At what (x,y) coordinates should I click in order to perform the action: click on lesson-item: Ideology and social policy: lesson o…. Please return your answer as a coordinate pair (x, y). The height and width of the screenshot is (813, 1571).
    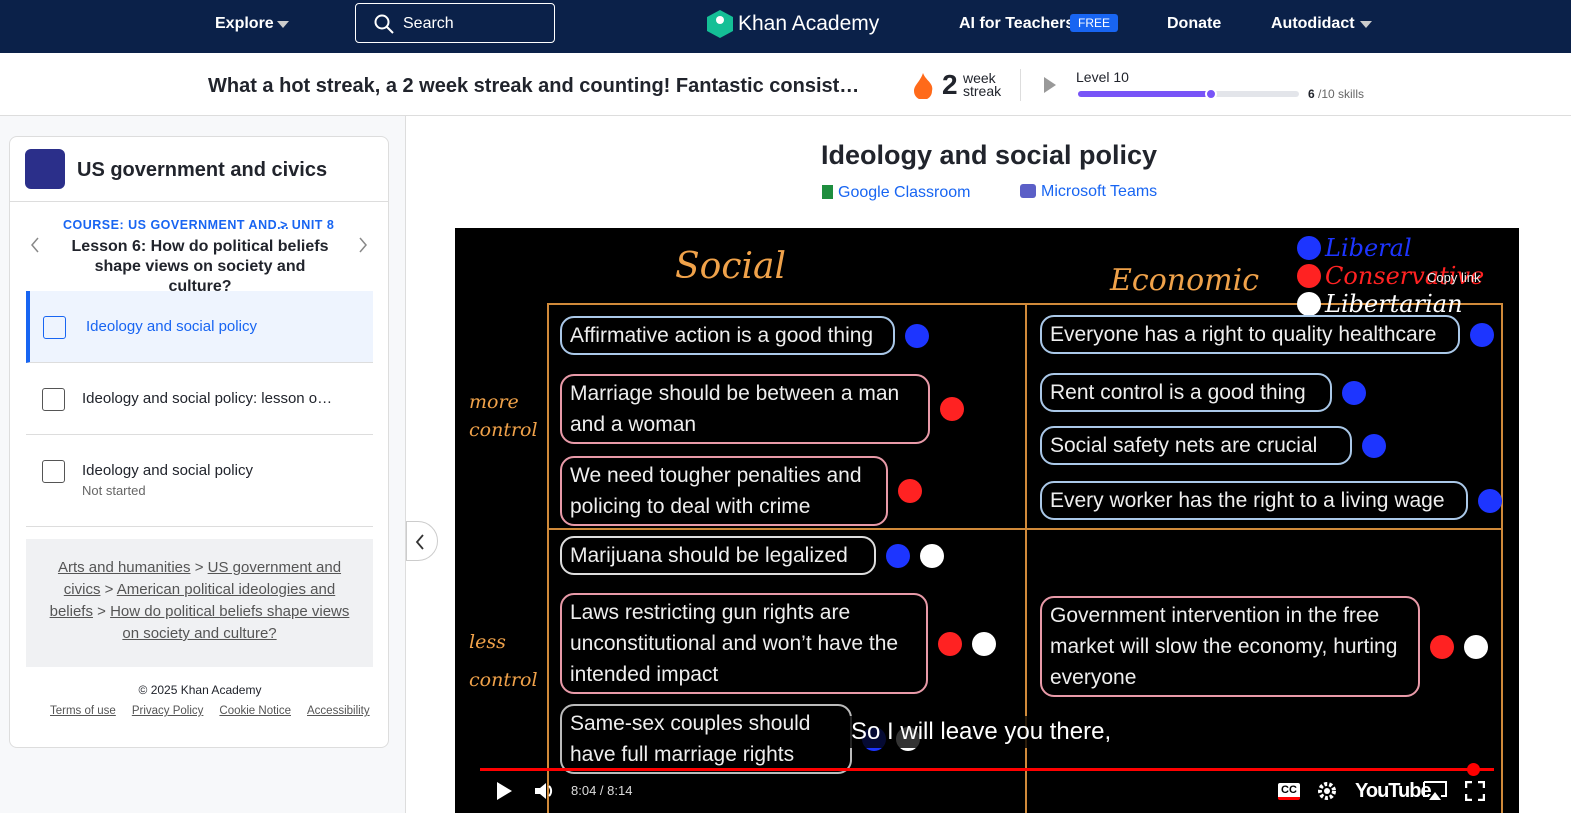
    Looking at the image, I should click on (199, 399).